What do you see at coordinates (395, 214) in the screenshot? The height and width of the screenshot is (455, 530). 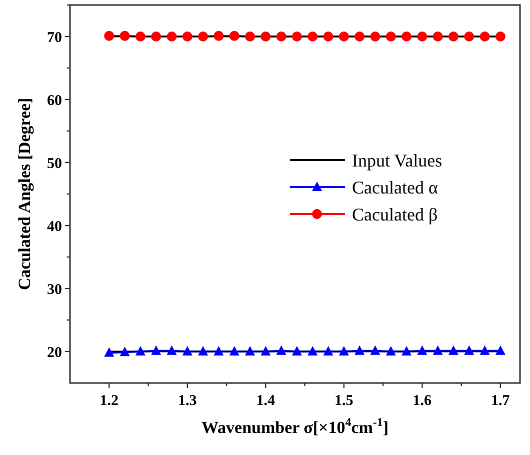 I see `legend-label: Caculated β` at bounding box center [395, 214].